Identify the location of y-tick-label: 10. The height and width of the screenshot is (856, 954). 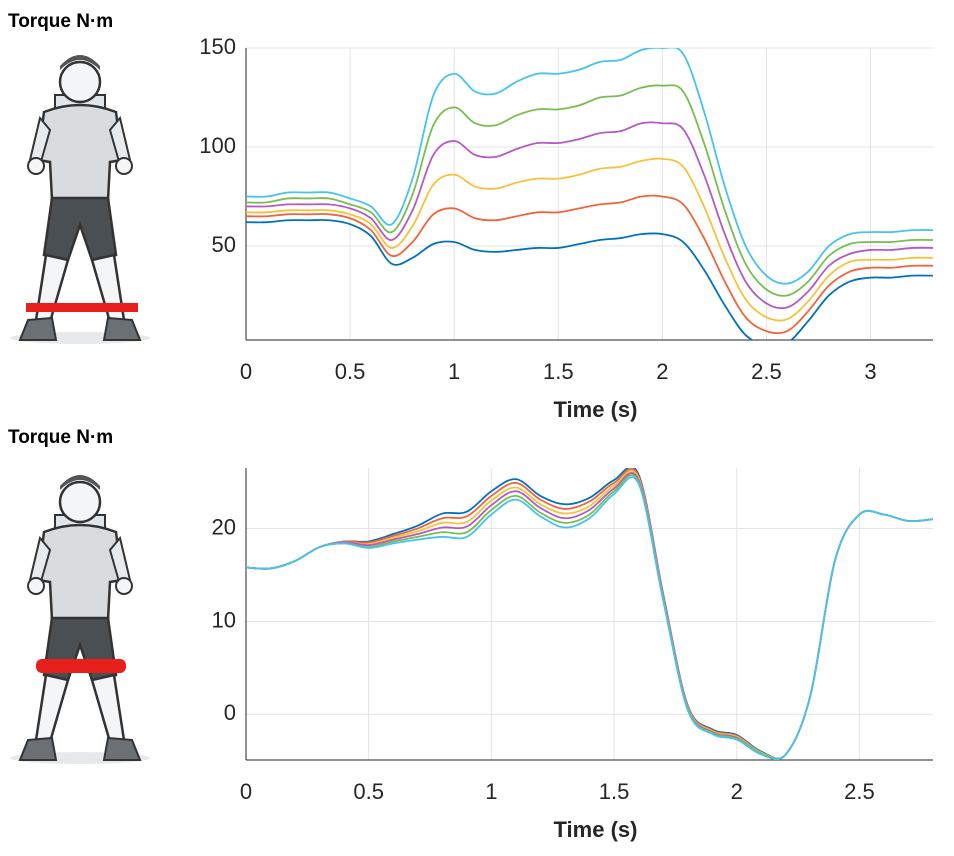
(224, 619).